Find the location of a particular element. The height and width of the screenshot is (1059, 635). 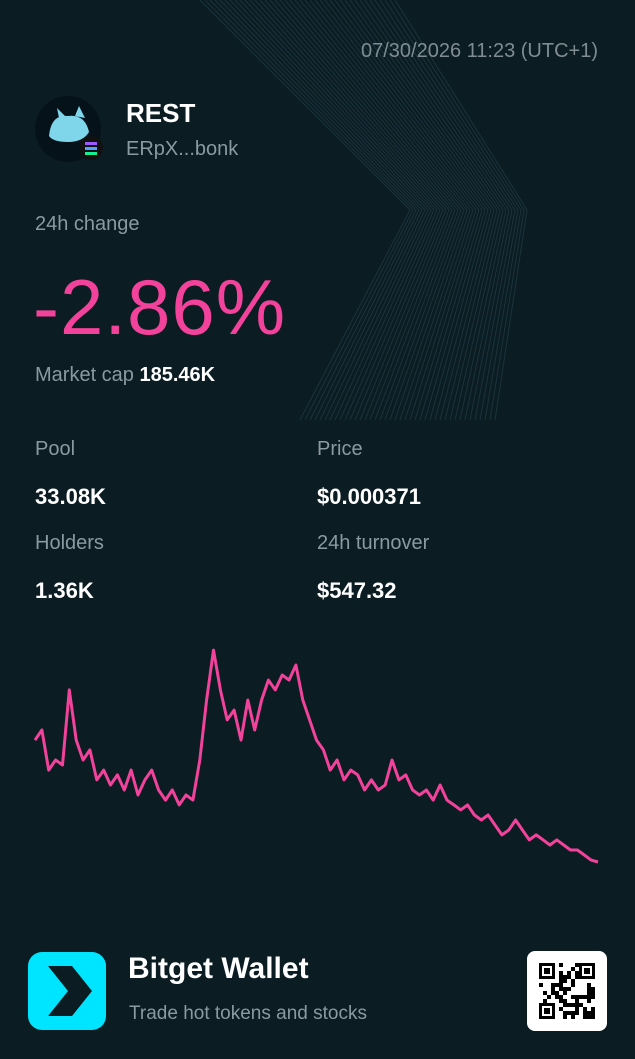

qr-code is located at coordinates (567, 991).